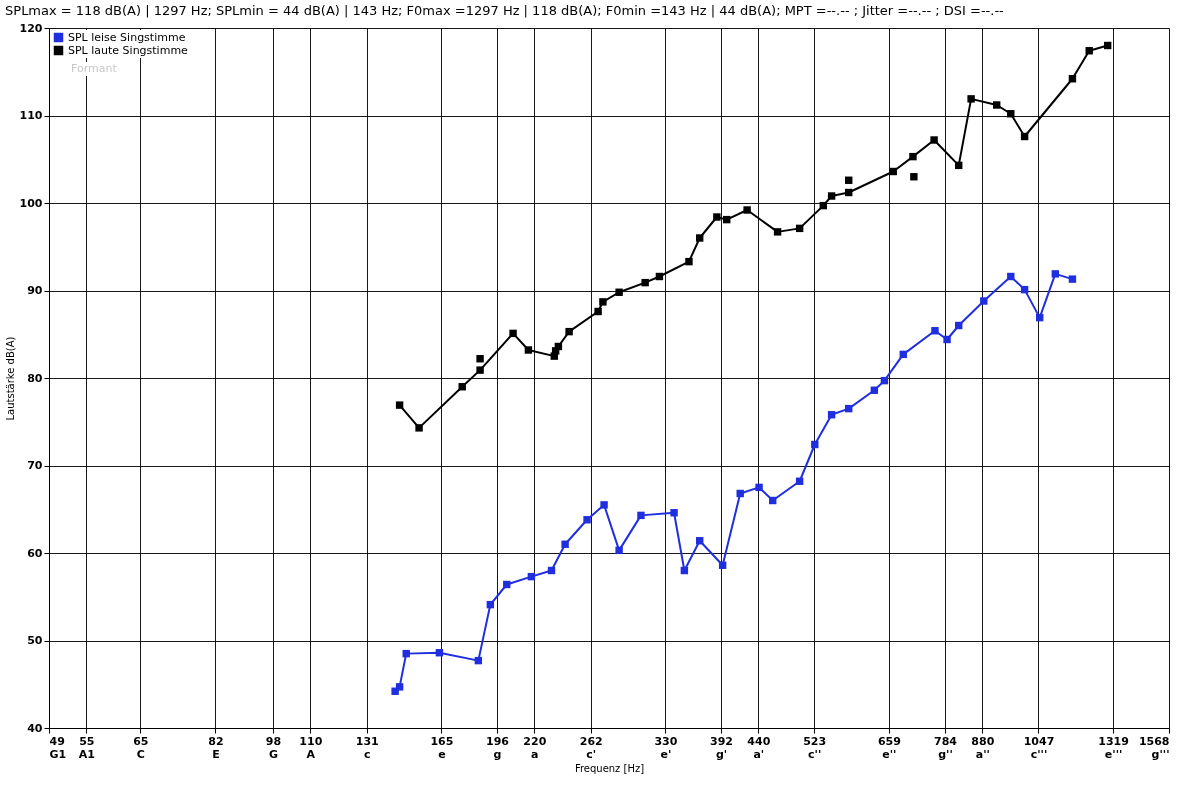 The width and height of the screenshot is (1200, 800). Describe the element at coordinates (216, 747) in the screenshot. I see `x-tick-label: 82 E` at that location.